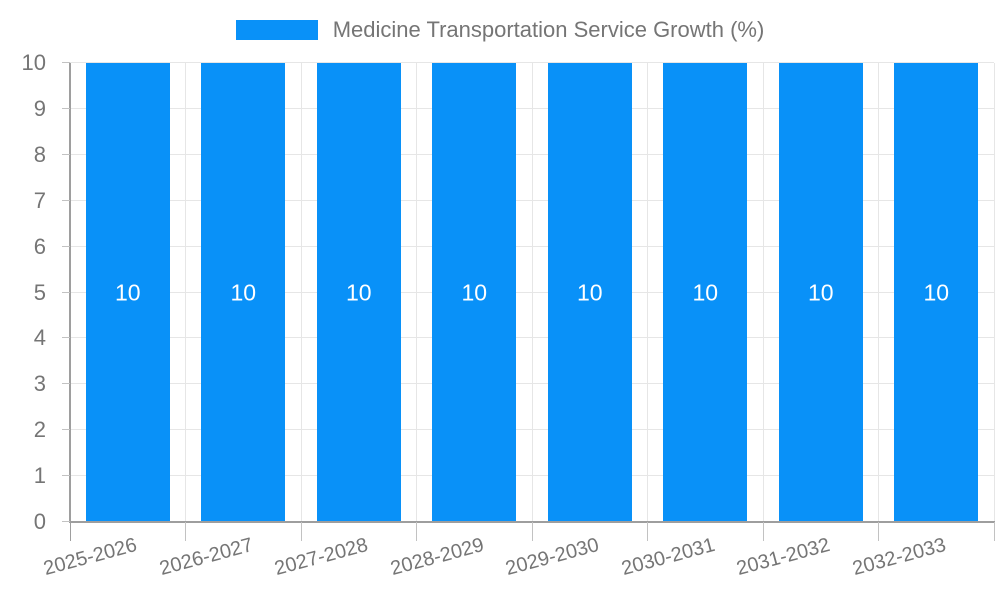 This screenshot has width=1000, height=600. Describe the element at coordinates (39, 200) in the screenshot. I see `y-axis-label: 7` at that location.